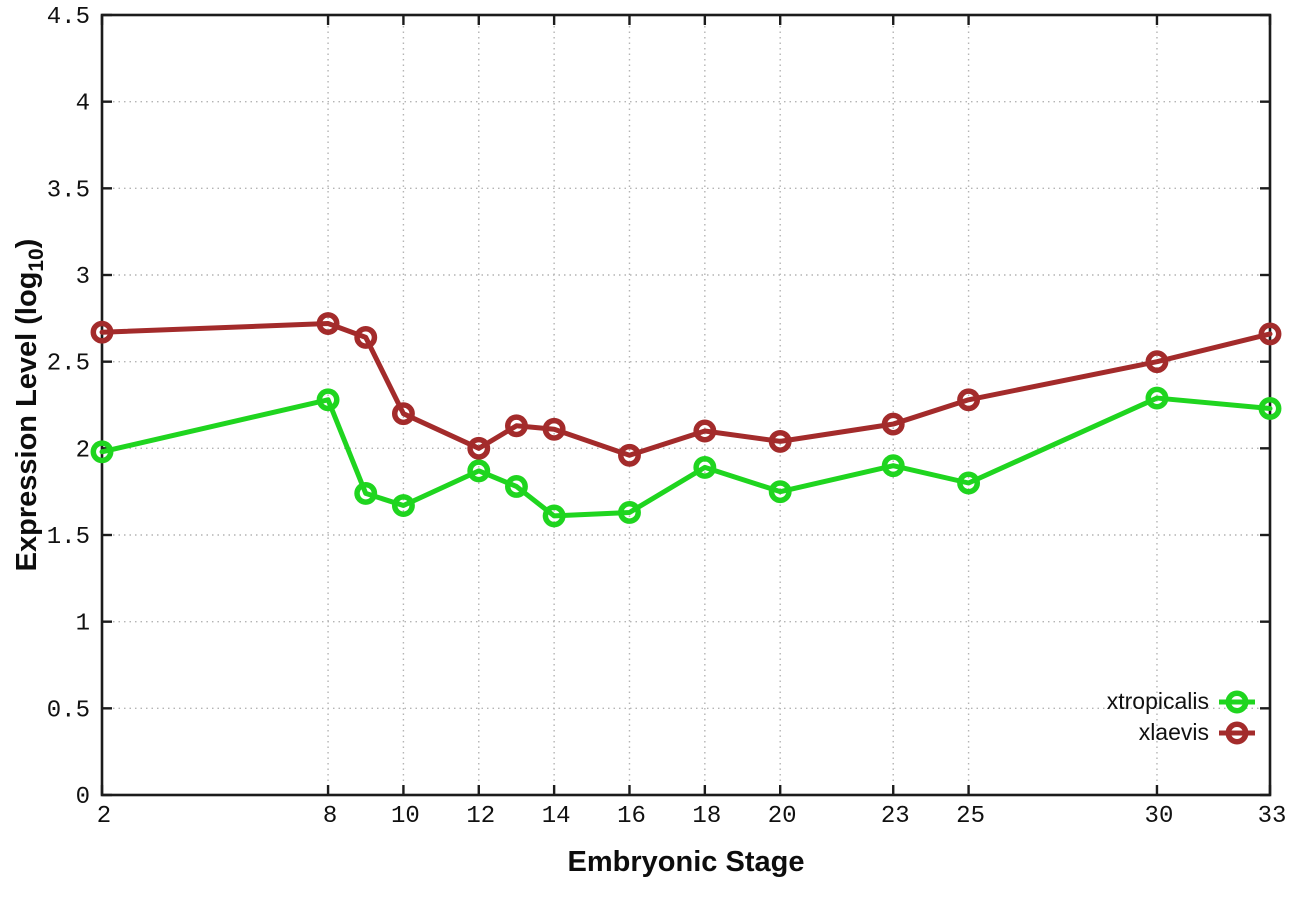 The width and height of the screenshot is (1296, 907). Describe the element at coordinates (27, 243) in the screenshot. I see `y-axis-title-close: )` at that location.